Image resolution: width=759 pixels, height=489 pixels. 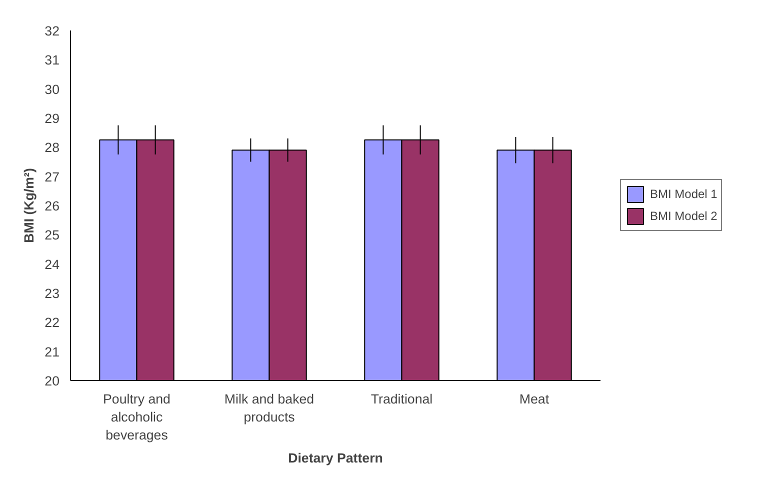 I want to click on x-tick-label: Traditional, so click(x=401, y=399).